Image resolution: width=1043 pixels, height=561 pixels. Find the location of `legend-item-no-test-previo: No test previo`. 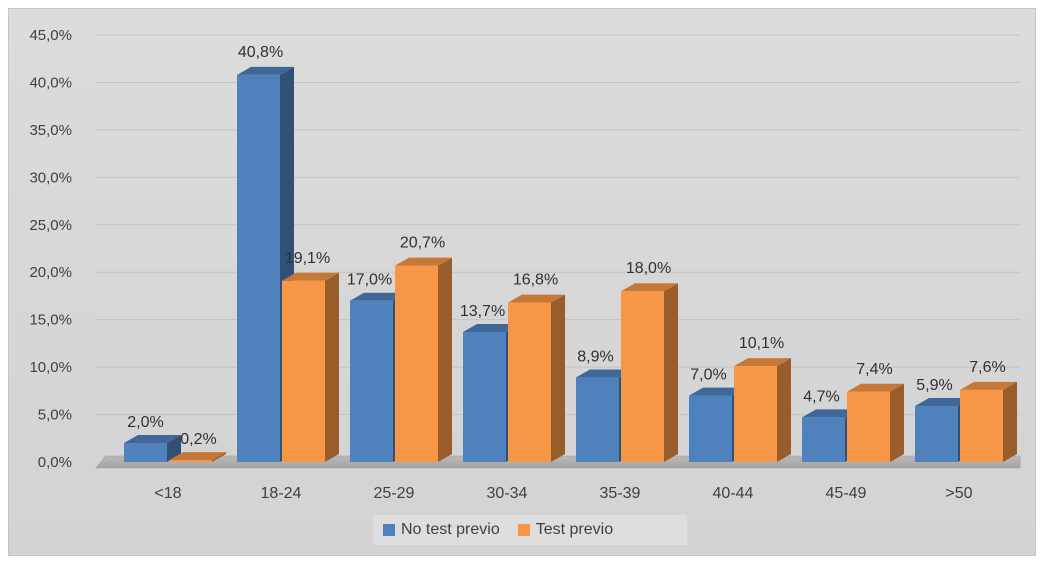

legend-item-no-test-previo: No test previo is located at coordinates (441, 530).